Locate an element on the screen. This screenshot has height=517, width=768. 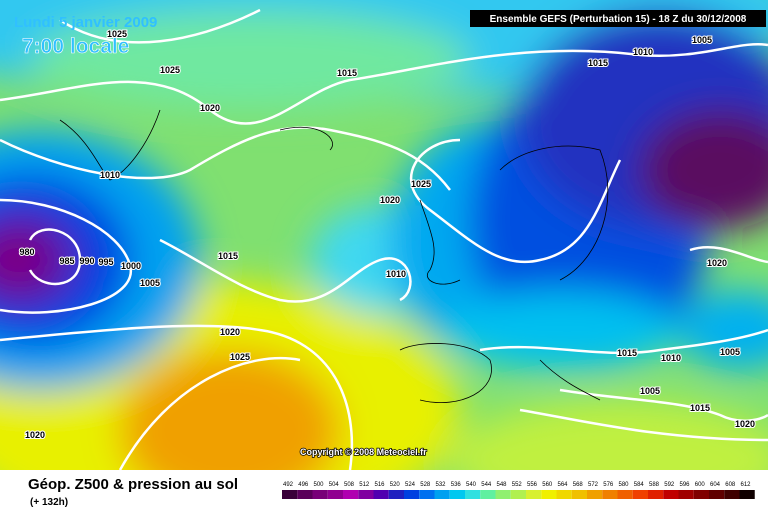
colorbar-label: 520 is located at coordinates (395, 485).